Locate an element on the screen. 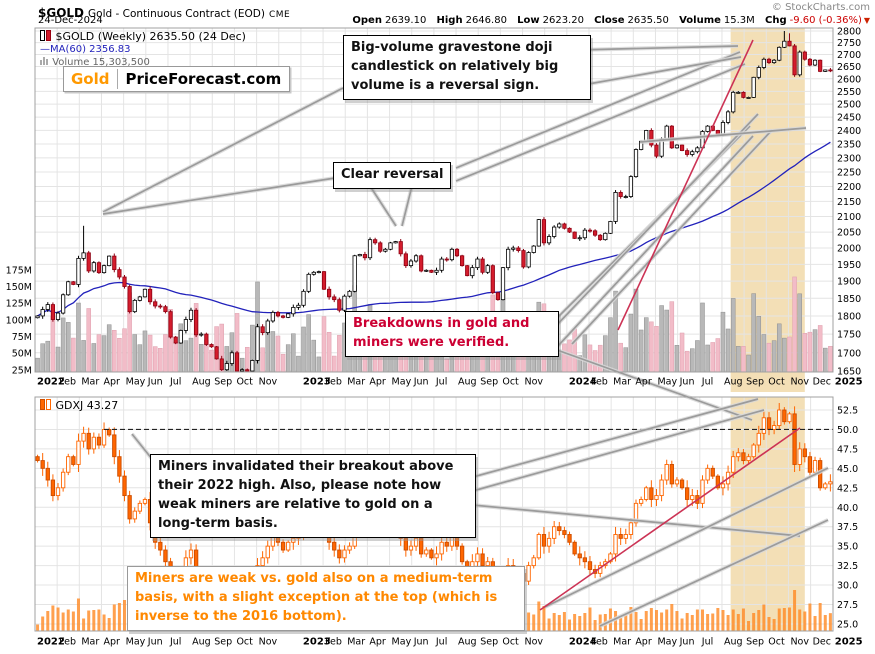 Image resolution: width=875 pixels, height=654 pixels. chg-value: -9.60 (-0.36%) is located at coordinates (825, 20).